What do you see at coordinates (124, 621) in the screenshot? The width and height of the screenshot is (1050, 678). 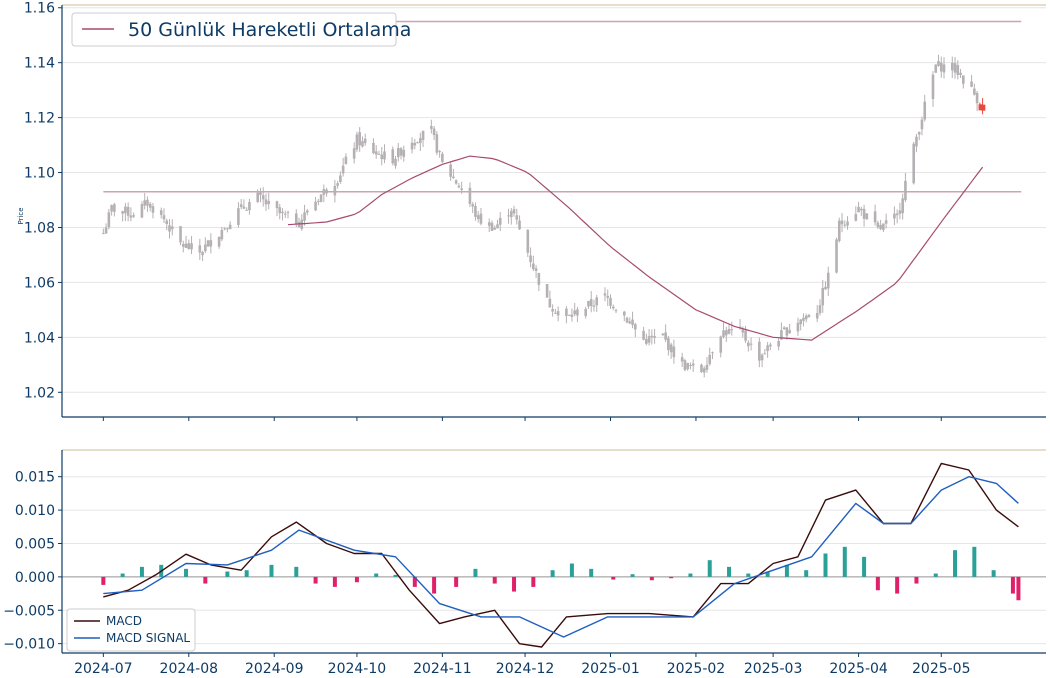 I see `legend-label: MACD` at bounding box center [124, 621].